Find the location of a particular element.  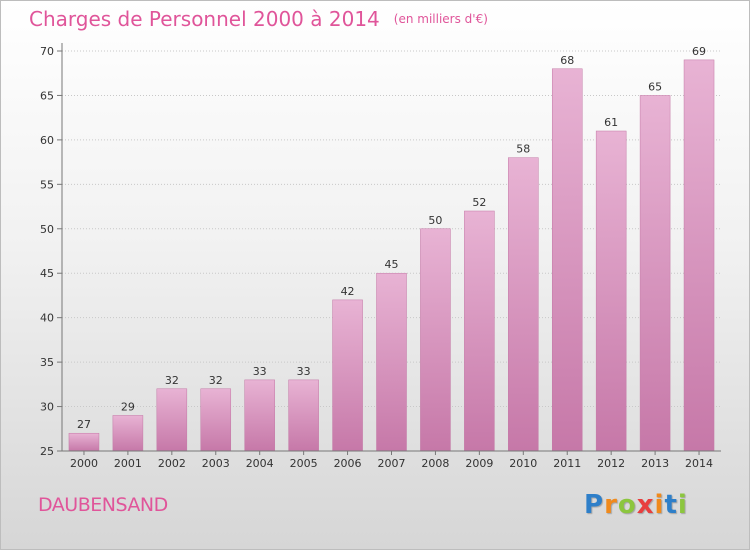

y-tick-label: 30 is located at coordinates (47, 407).